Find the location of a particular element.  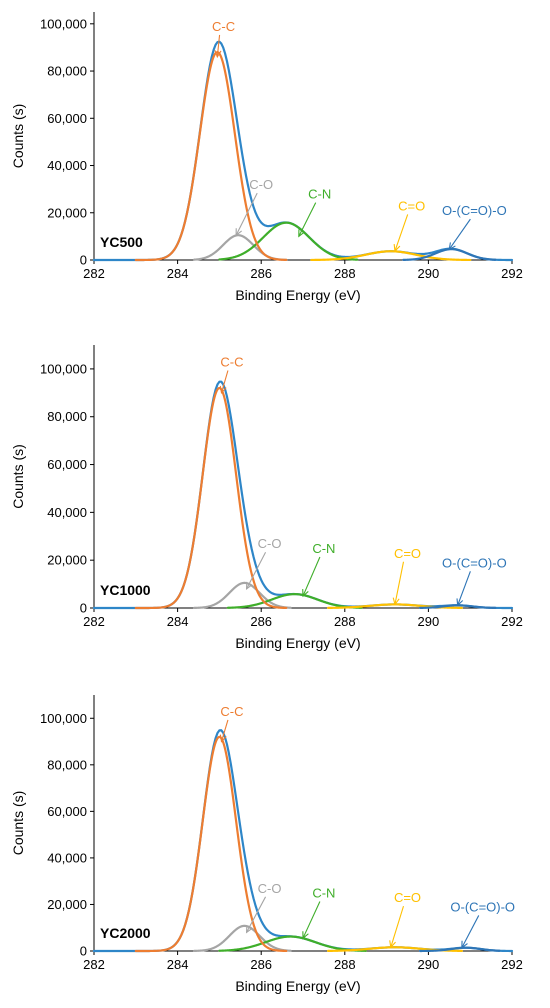

sample-label: YC1000 is located at coordinates (125, 590).